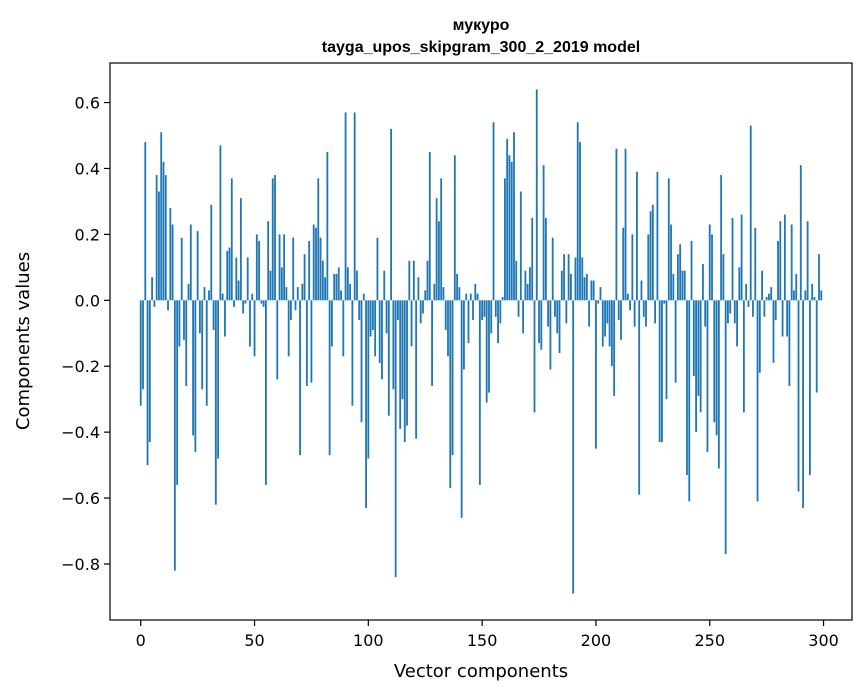  Describe the element at coordinates (823, 640) in the screenshot. I see `x-tick-label-300: 300` at that location.